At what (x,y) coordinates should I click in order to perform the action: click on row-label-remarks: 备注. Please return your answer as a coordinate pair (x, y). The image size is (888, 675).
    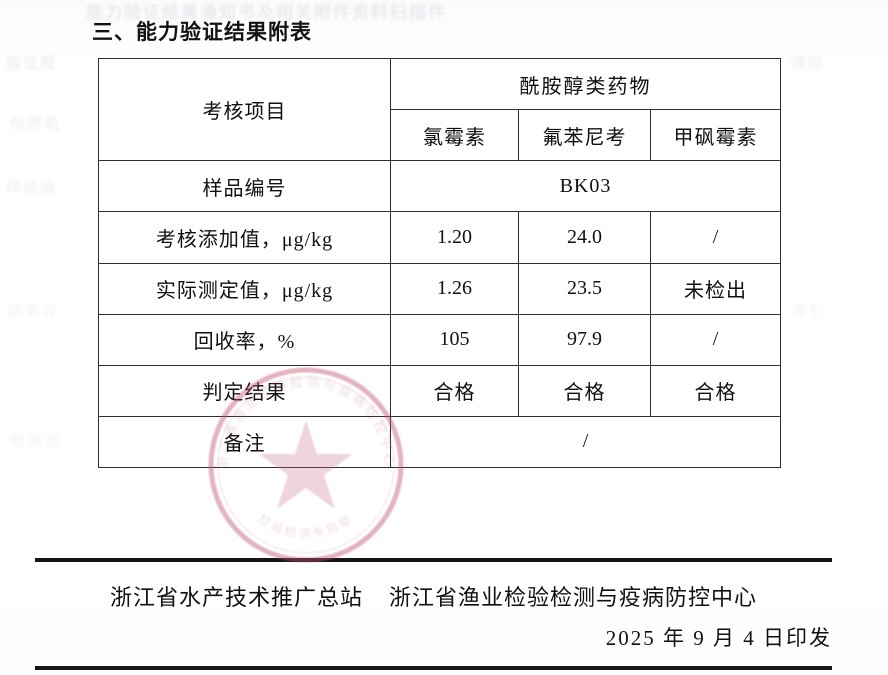
    Looking at the image, I should click on (244, 442).